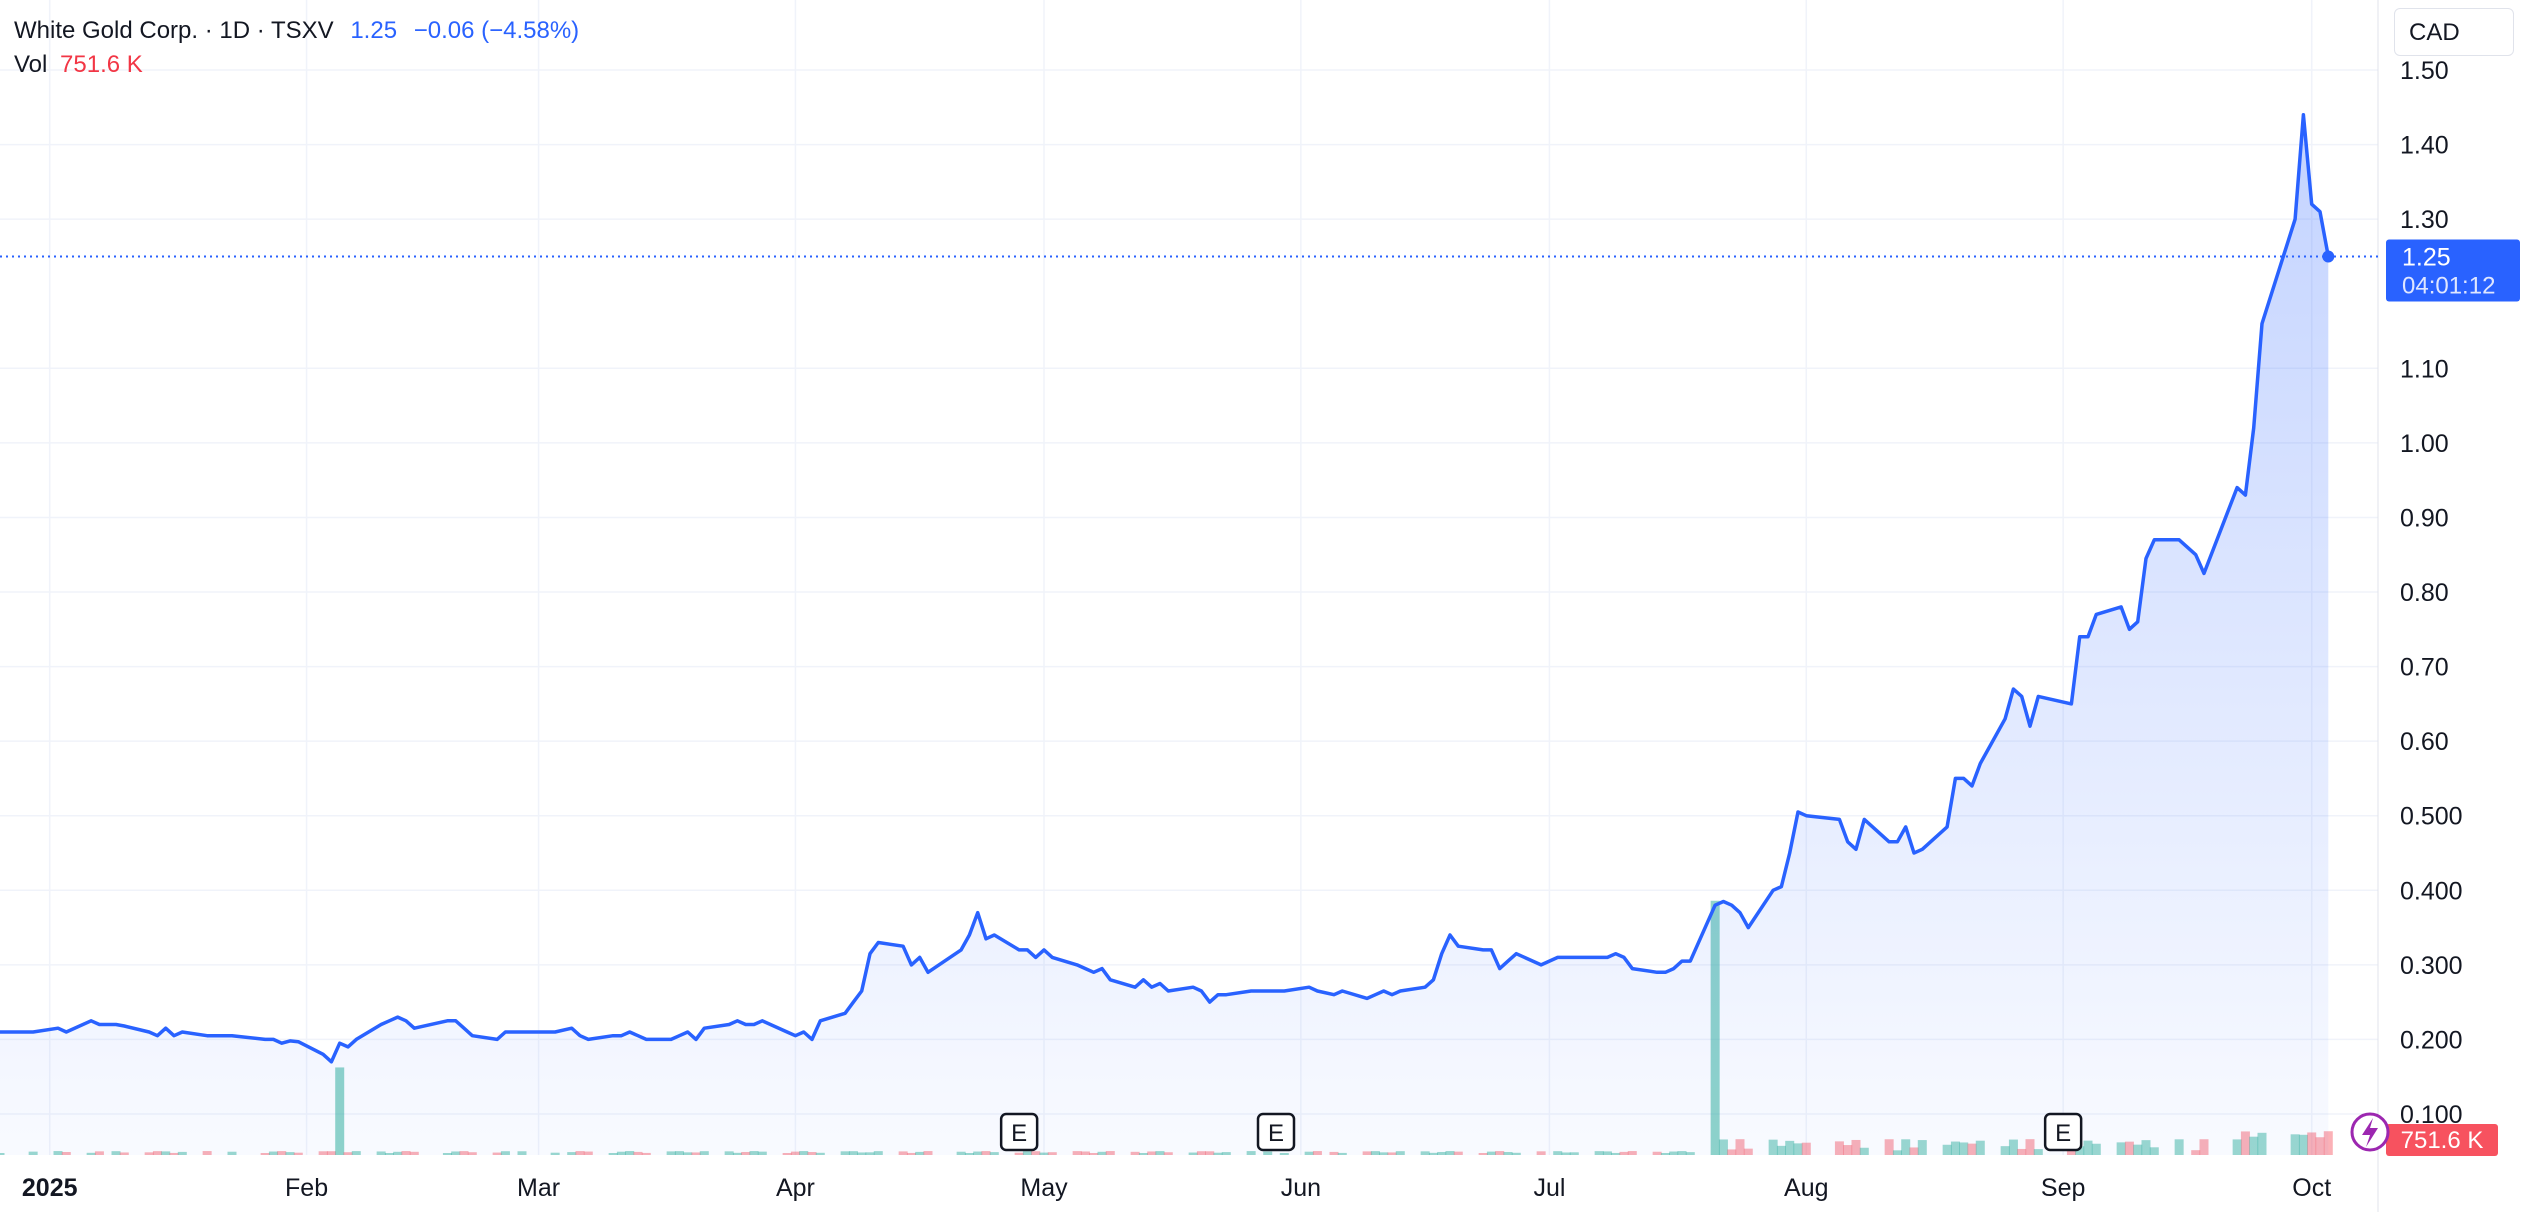 Image resolution: width=2525 pixels, height=1212 pixels. I want to click on price-tick-label: 0.70, so click(2424, 668).